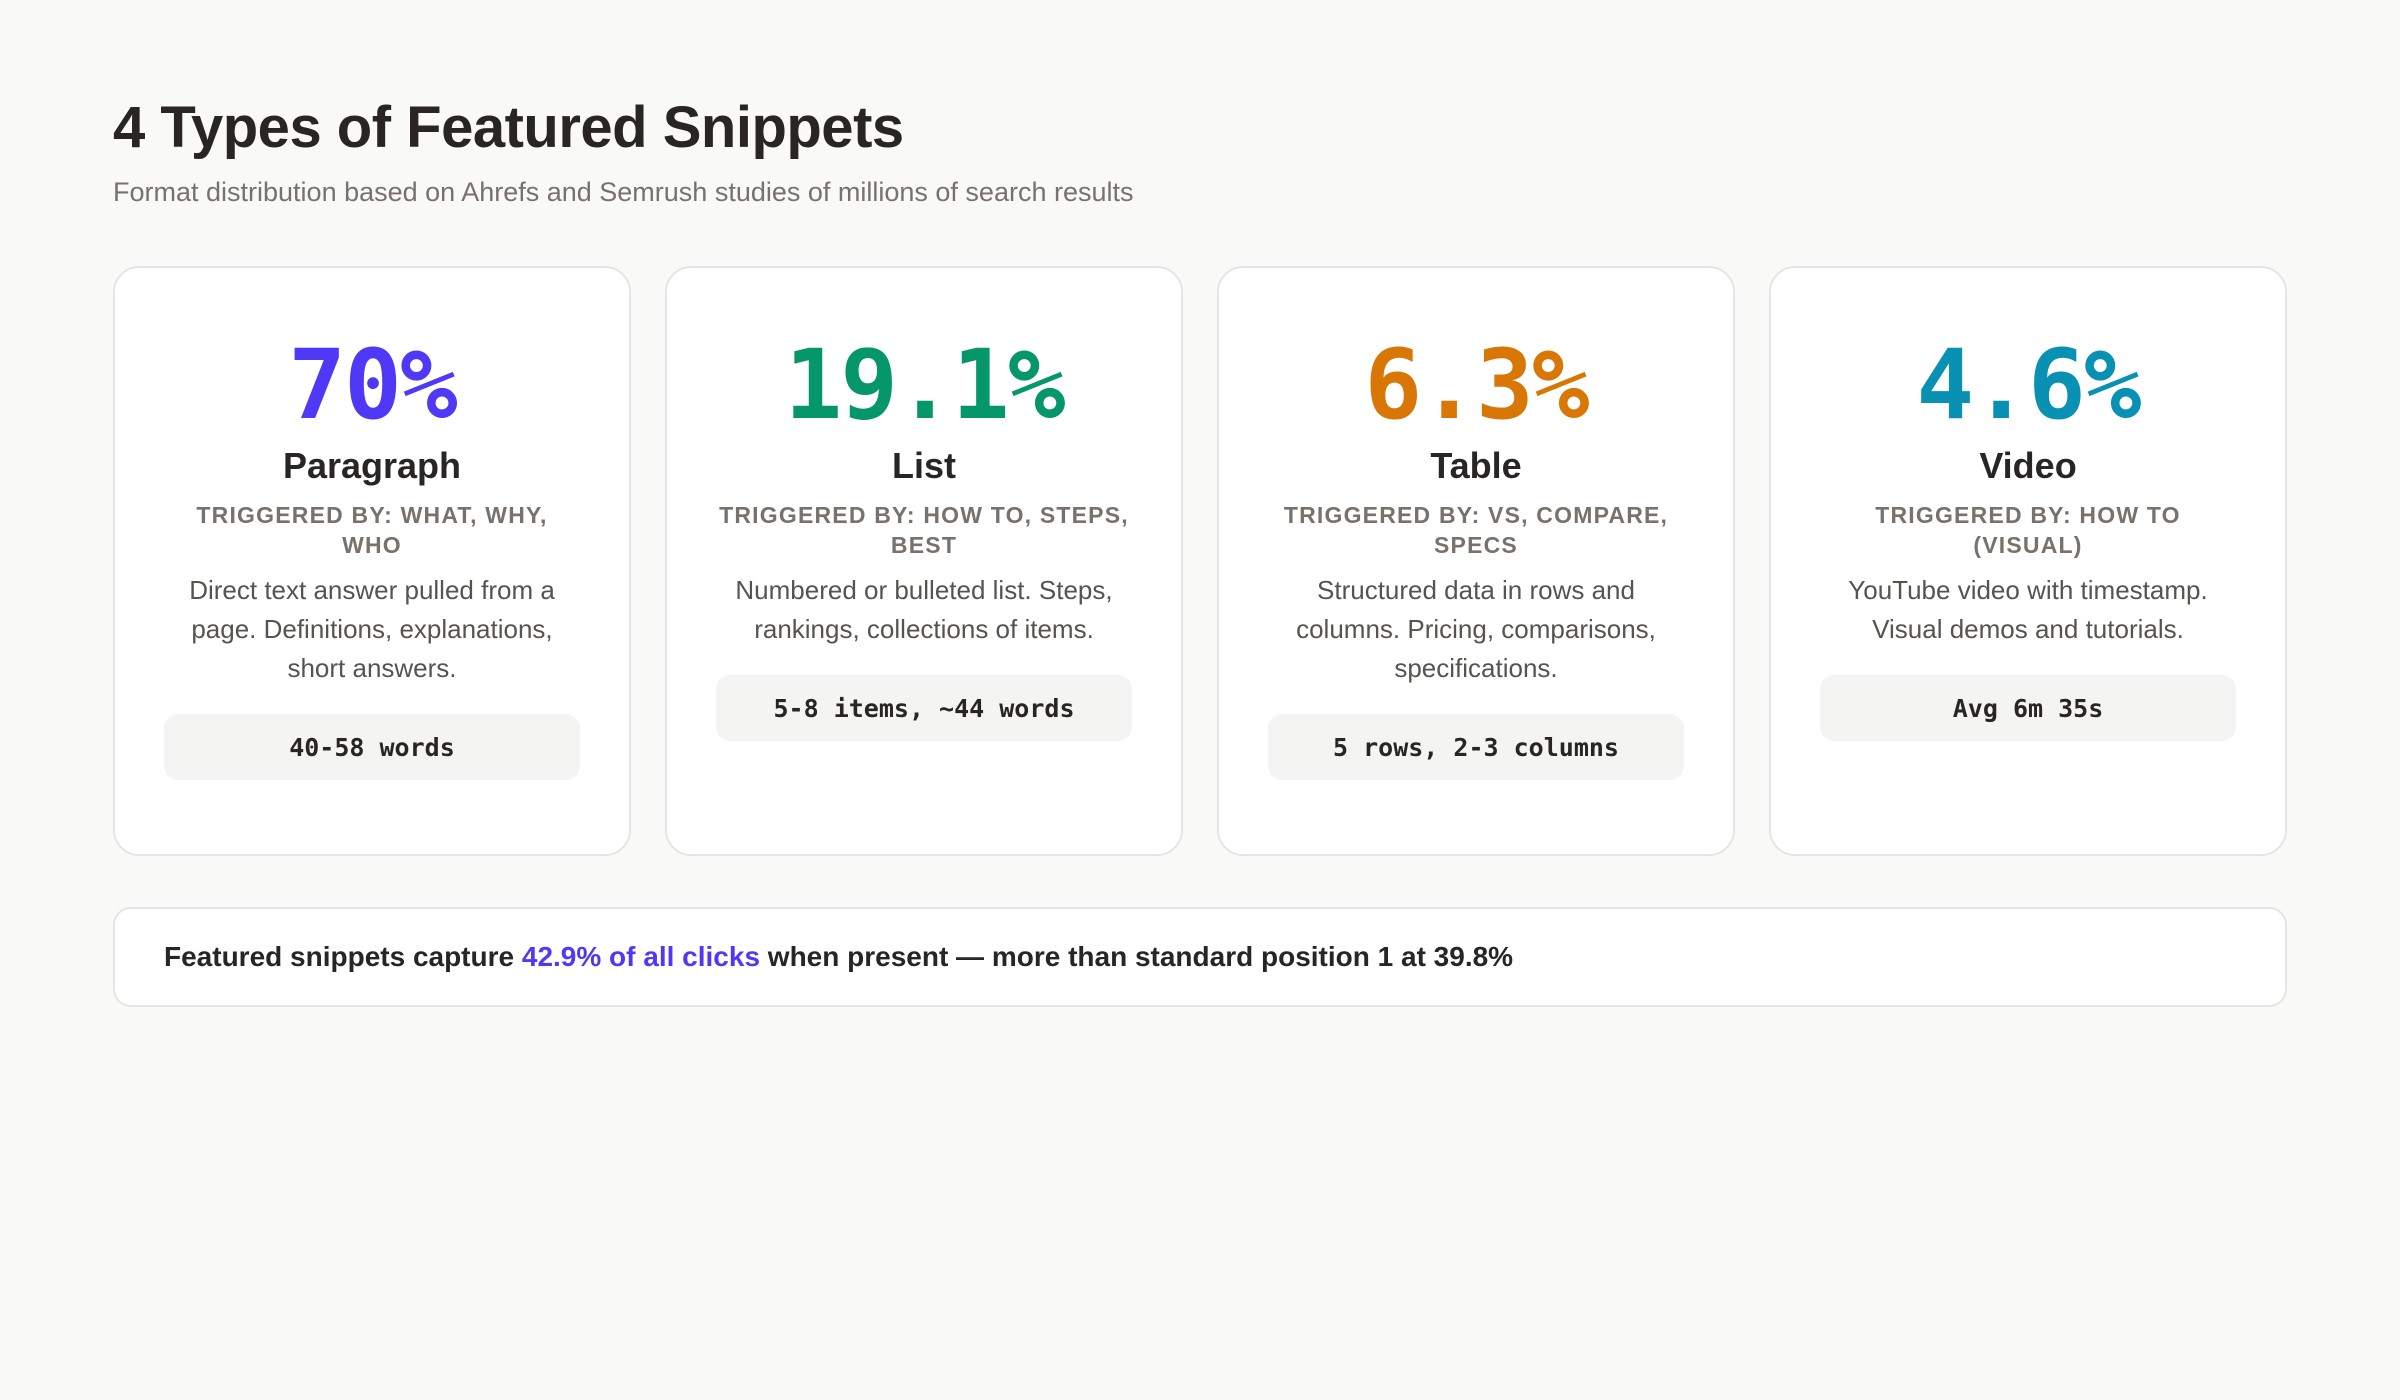 Image resolution: width=2400 pixels, height=1400 pixels. I want to click on card-value: 6.3%, so click(1476, 385).